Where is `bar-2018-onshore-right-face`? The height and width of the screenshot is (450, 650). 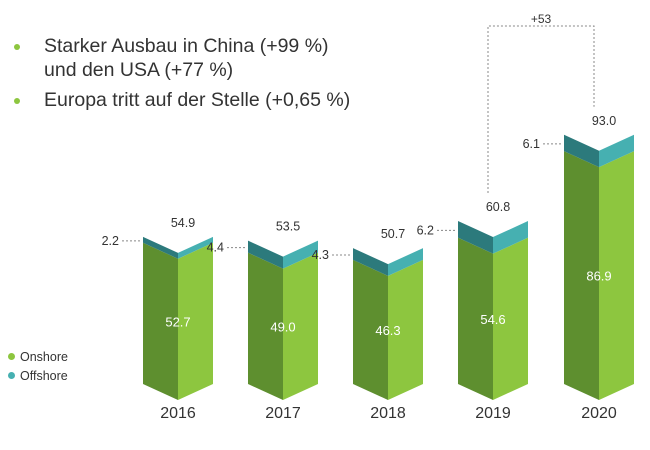
bar-2018-onshore-right-face is located at coordinates (405, 329).